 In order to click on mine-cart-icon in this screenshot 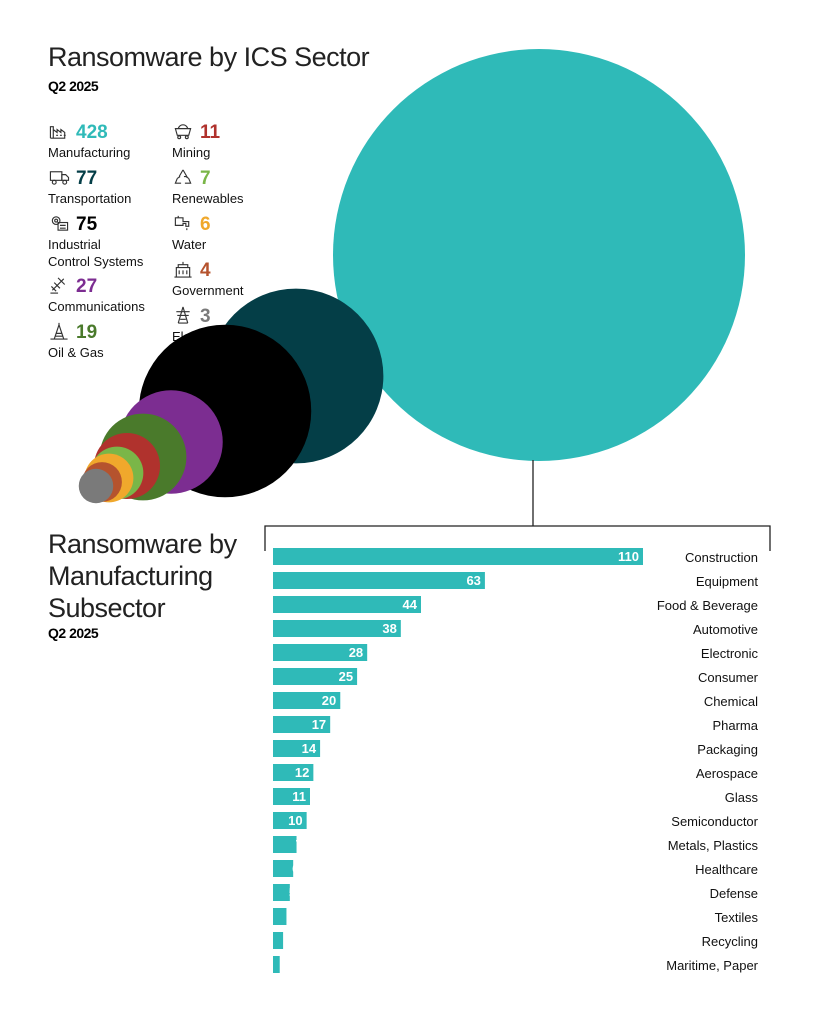, I will do `click(186, 133)`.